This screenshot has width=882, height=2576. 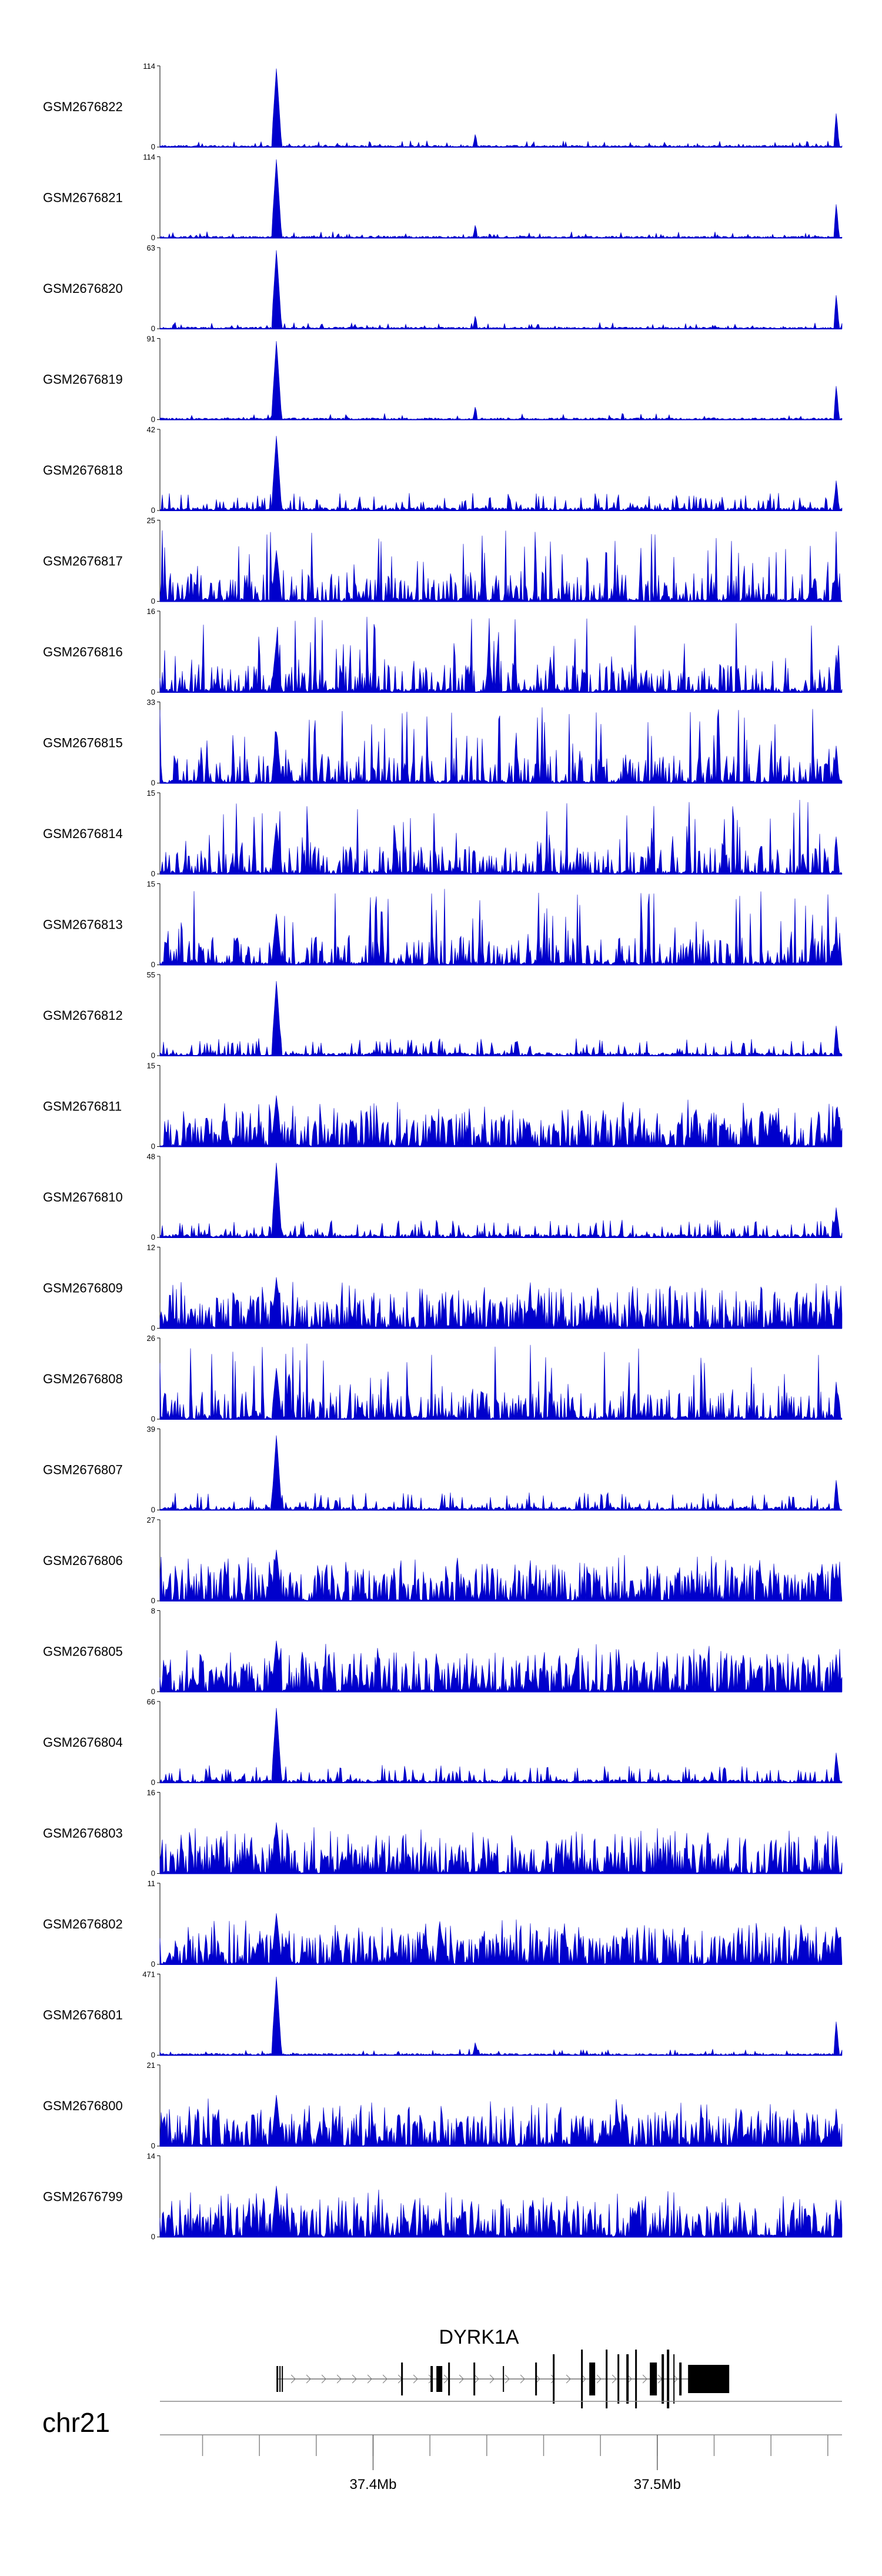 What do you see at coordinates (443, 470) in the screenshot?
I see `track-GSM2676818: GSM2676818 42 0` at bounding box center [443, 470].